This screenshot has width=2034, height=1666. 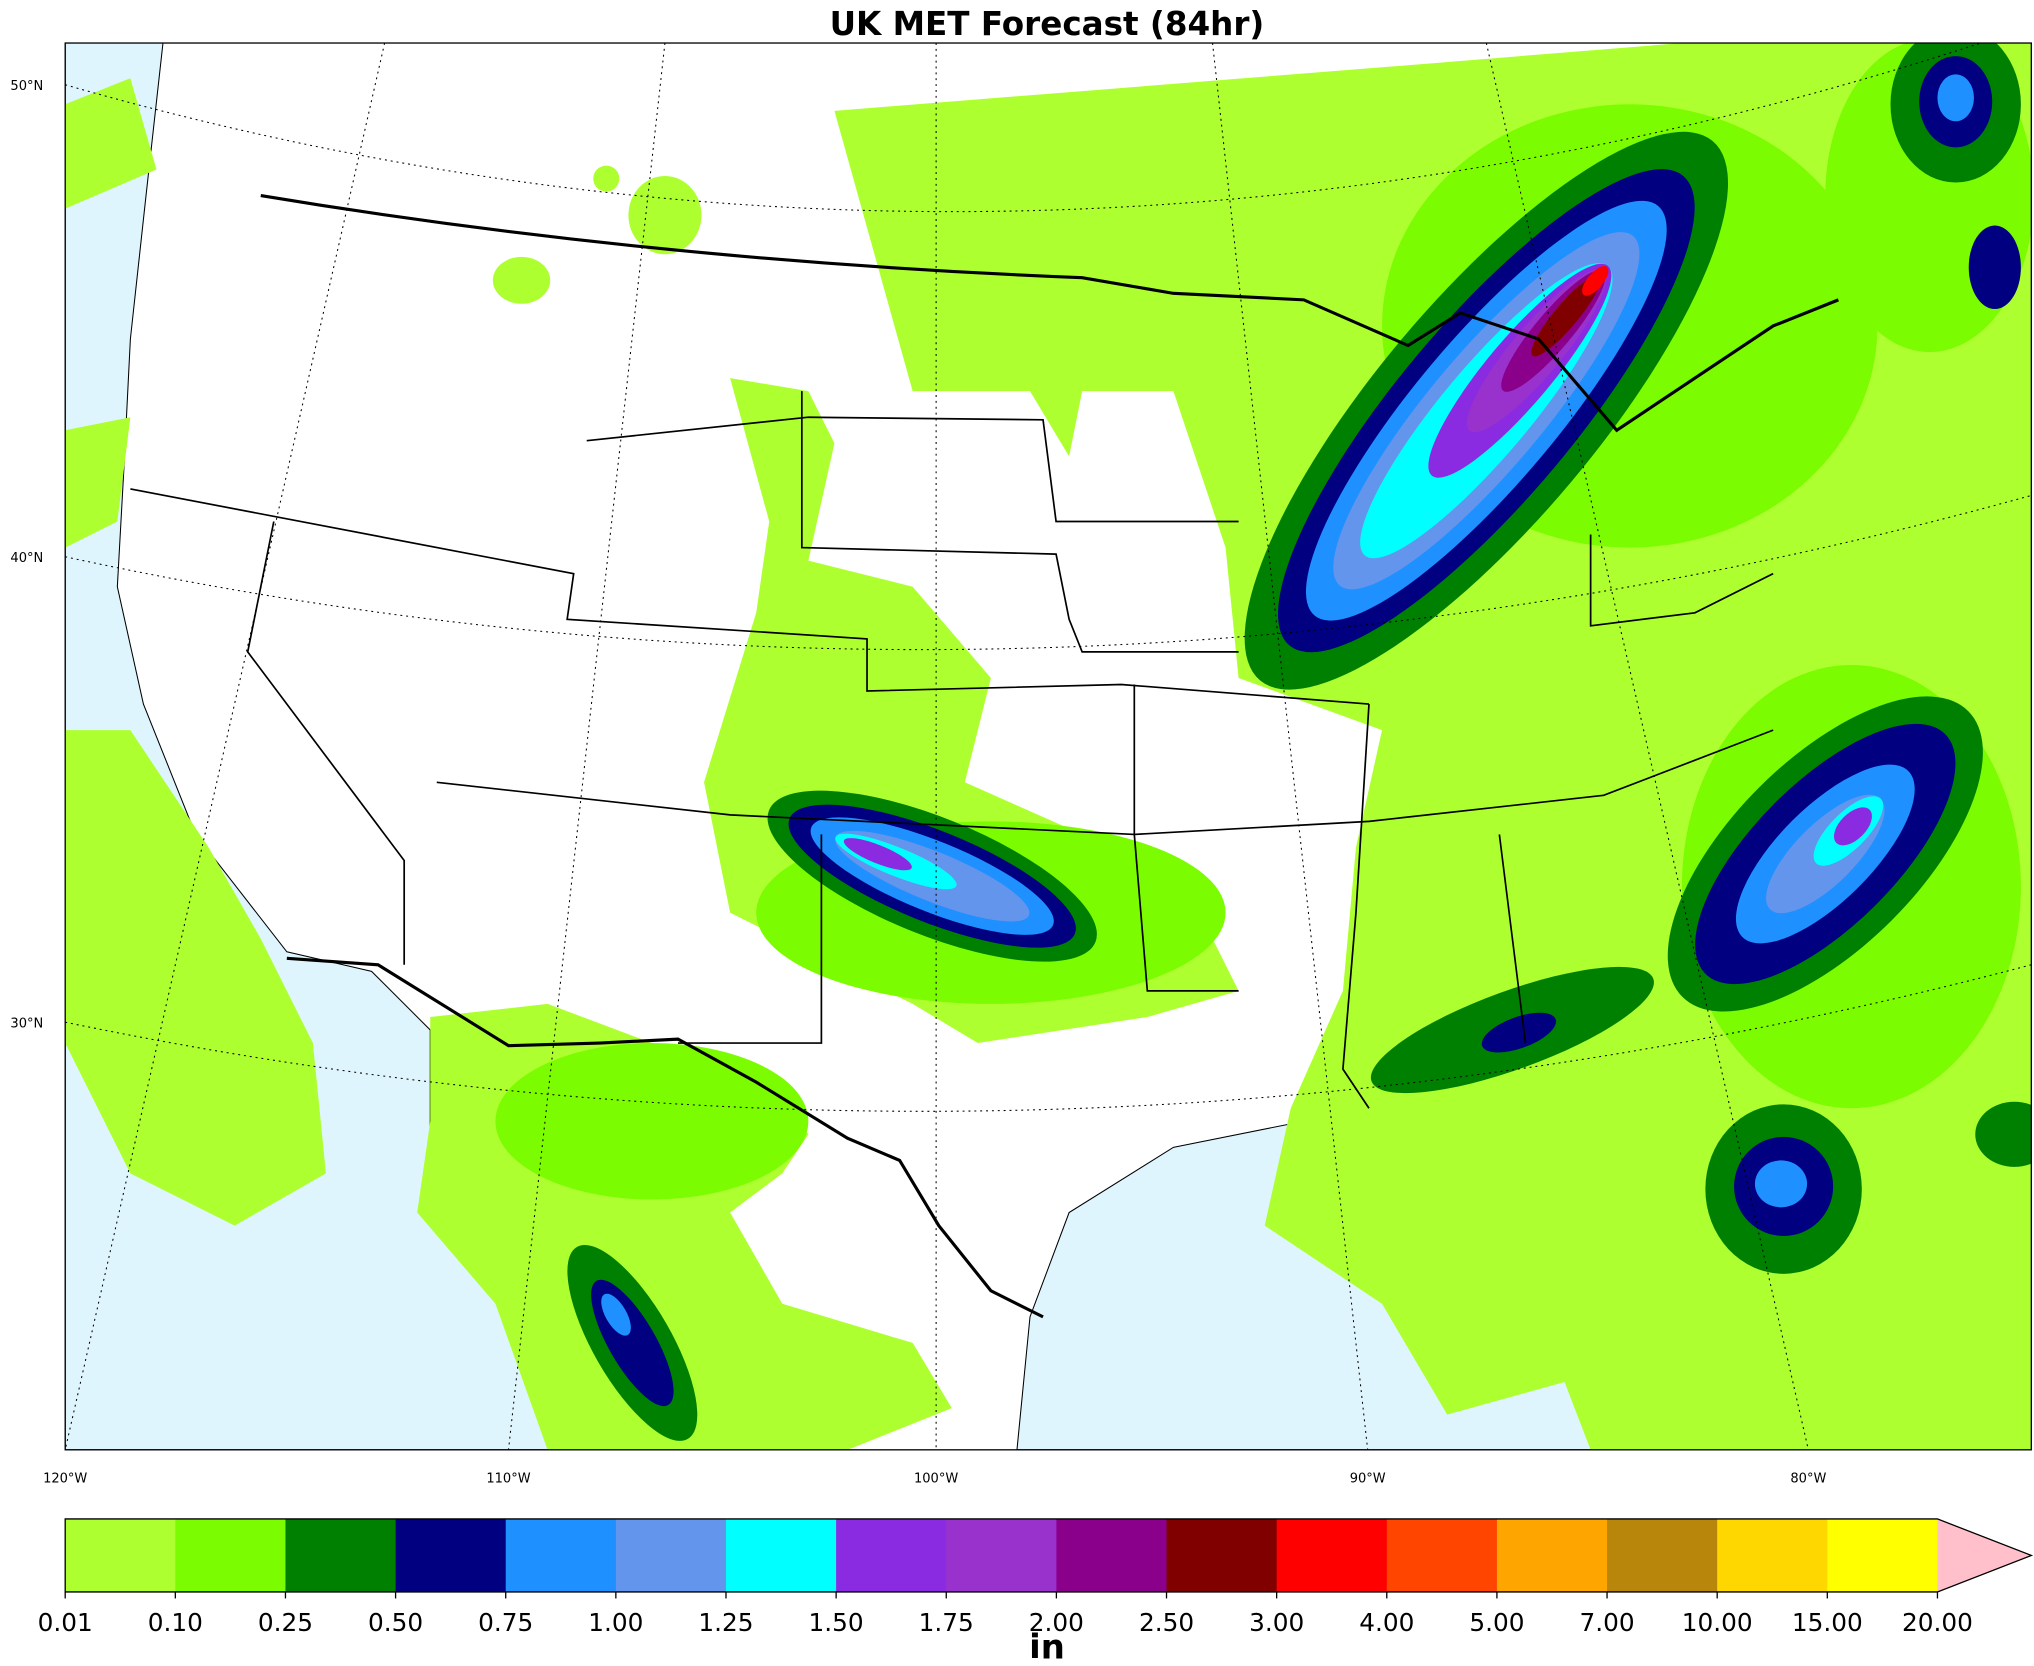 I want to click on colorbar-tick-label: 2.50, so click(x=1166, y=1622).